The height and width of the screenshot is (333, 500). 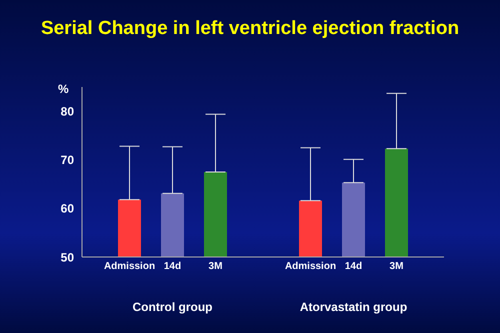 What do you see at coordinates (250, 29) in the screenshot?
I see `chart-title: Serial Change in left ventricle ejection fraction` at bounding box center [250, 29].